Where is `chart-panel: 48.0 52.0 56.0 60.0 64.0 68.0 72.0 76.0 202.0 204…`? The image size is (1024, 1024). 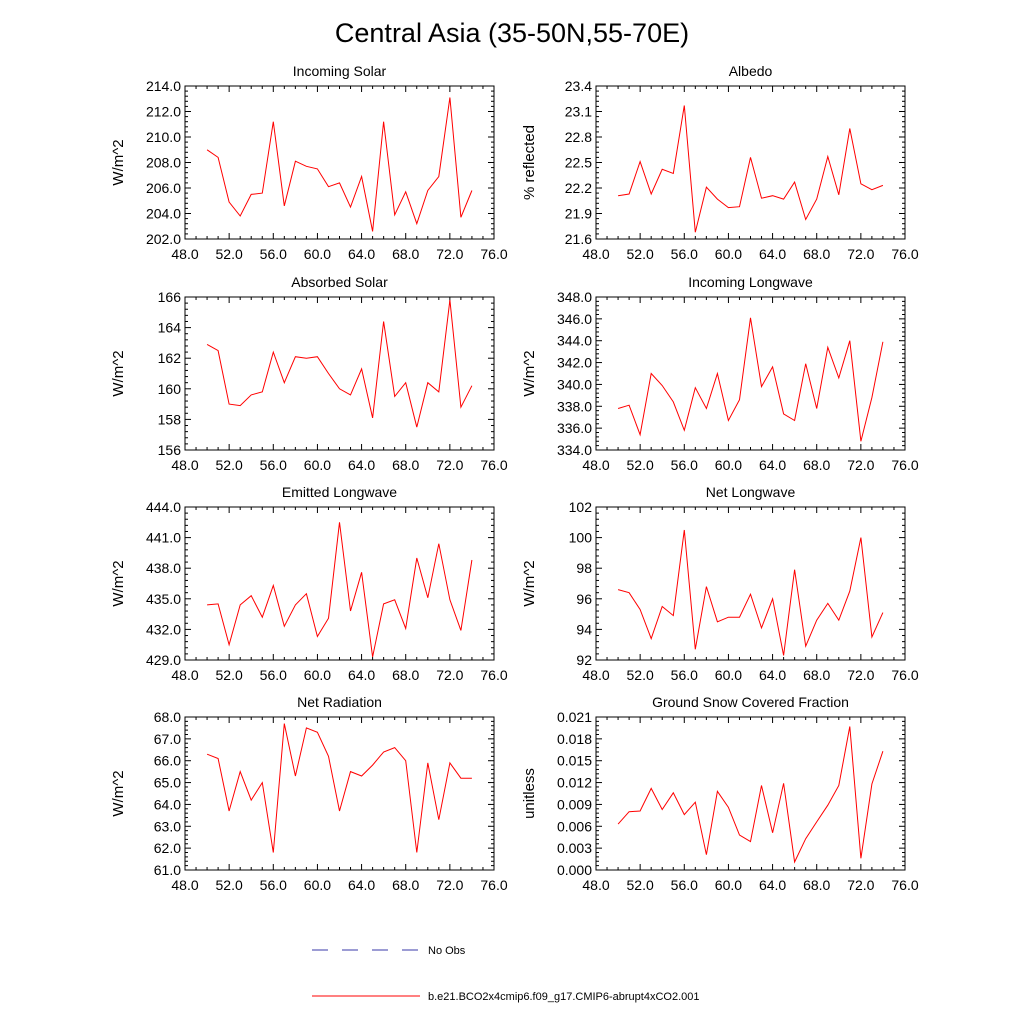
chart-panel: 48.0 52.0 56.0 60.0 64.0 68.0 72.0 76.0 202.0 204… is located at coordinates (309, 162).